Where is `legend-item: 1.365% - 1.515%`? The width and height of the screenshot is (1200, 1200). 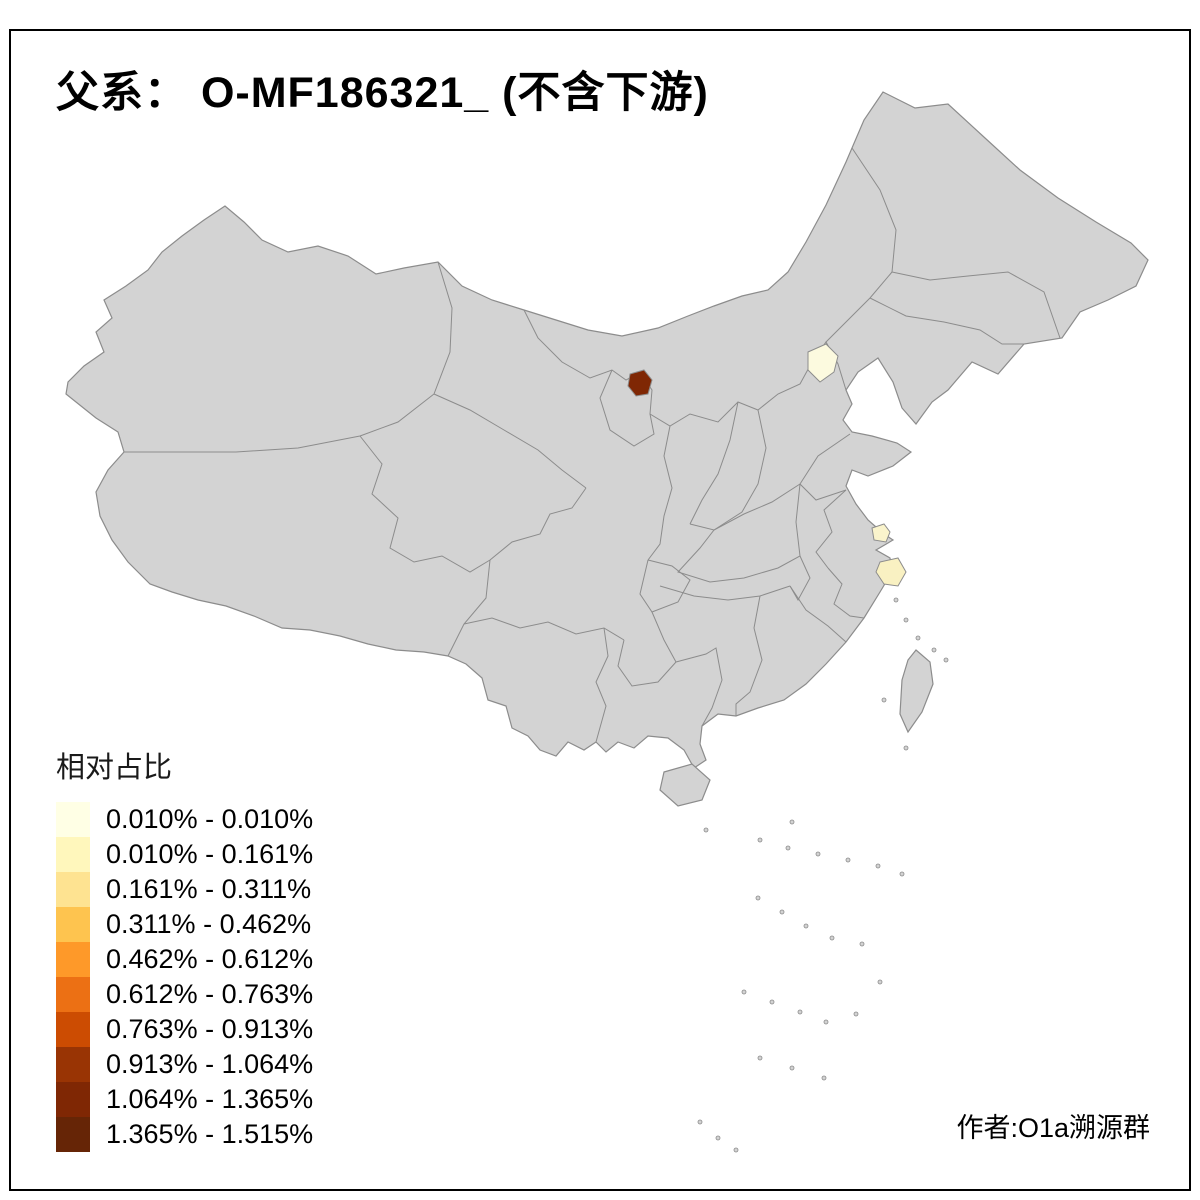 legend-item: 1.365% - 1.515% is located at coordinates (184, 1134).